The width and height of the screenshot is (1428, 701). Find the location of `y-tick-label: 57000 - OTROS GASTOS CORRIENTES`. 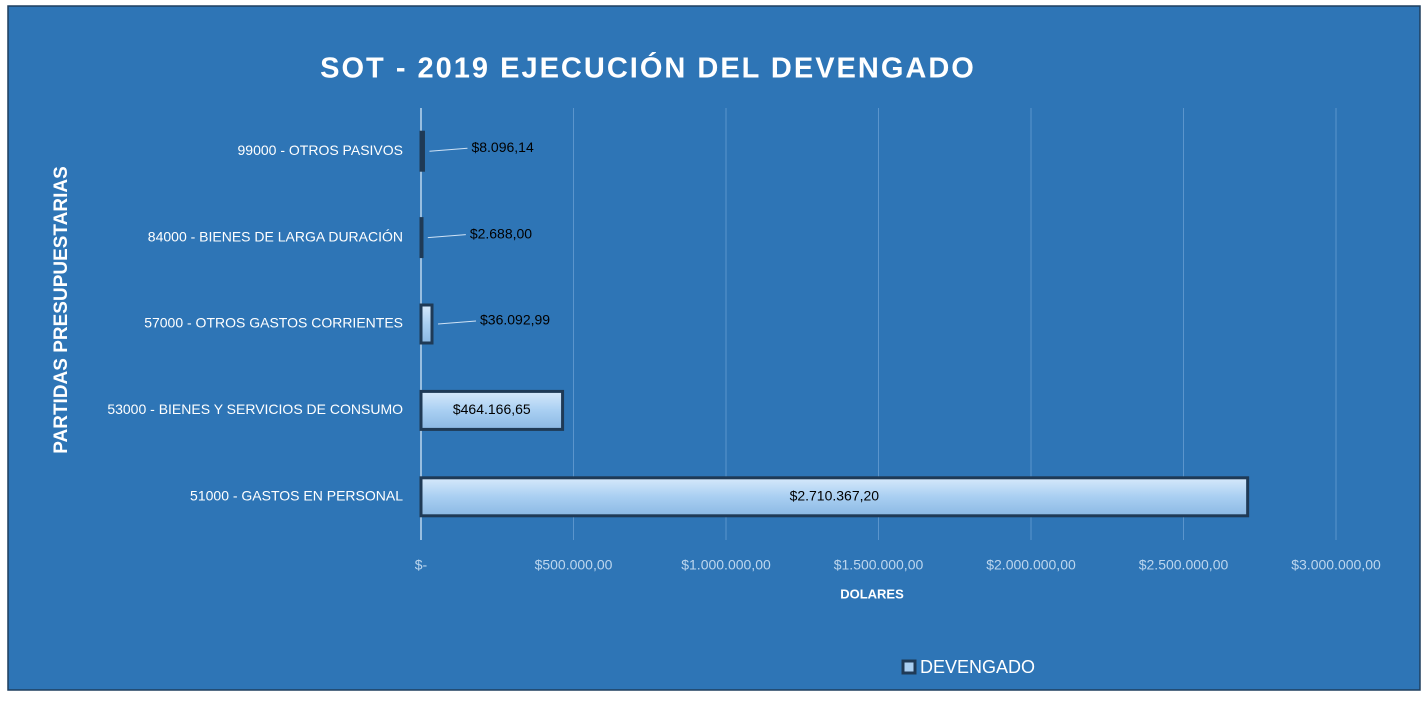

y-tick-label: 57000 - OTROS GASTOS CORRIENTES is located at coordinates (273, 323).